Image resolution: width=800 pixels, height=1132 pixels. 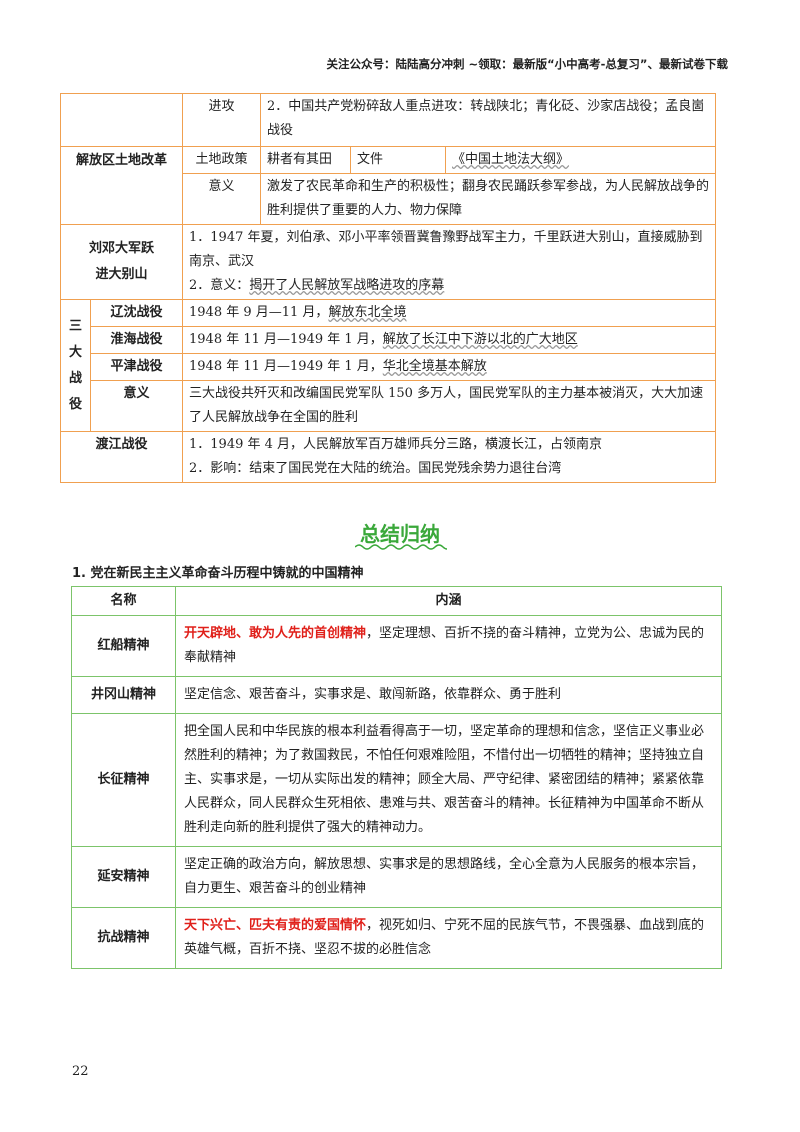 I want to click on table-row: 三 大 战 役 辽沈战役 1948 年 9 月—11 月，解放东北全境, so click(x=388, y=365).